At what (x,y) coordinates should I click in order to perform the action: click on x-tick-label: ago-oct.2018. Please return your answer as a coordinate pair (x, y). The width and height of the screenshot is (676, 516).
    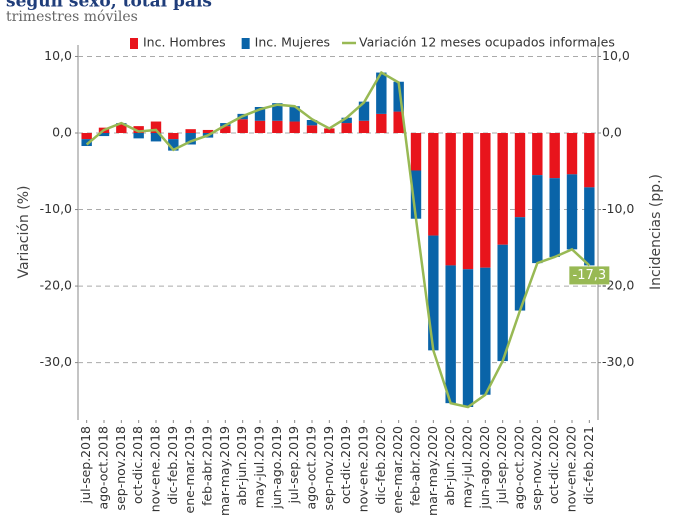
    Looking at the image, I should click on (103, 467).